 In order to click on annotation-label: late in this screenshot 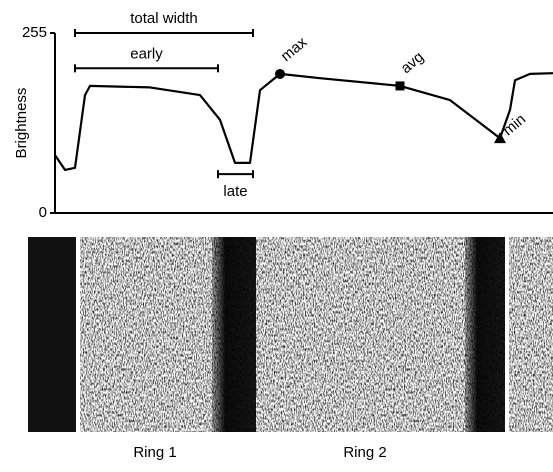, I will do `click(235, 191)`.